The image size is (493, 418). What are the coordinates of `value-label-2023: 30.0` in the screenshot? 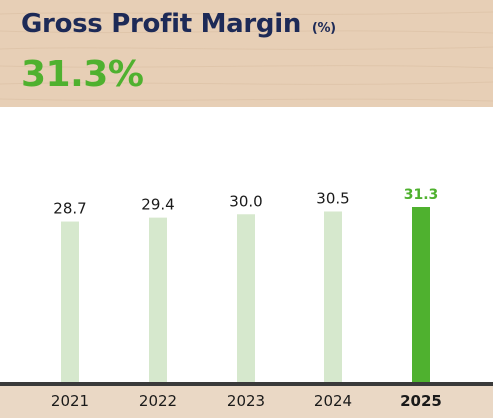 It's located at (245, 201).